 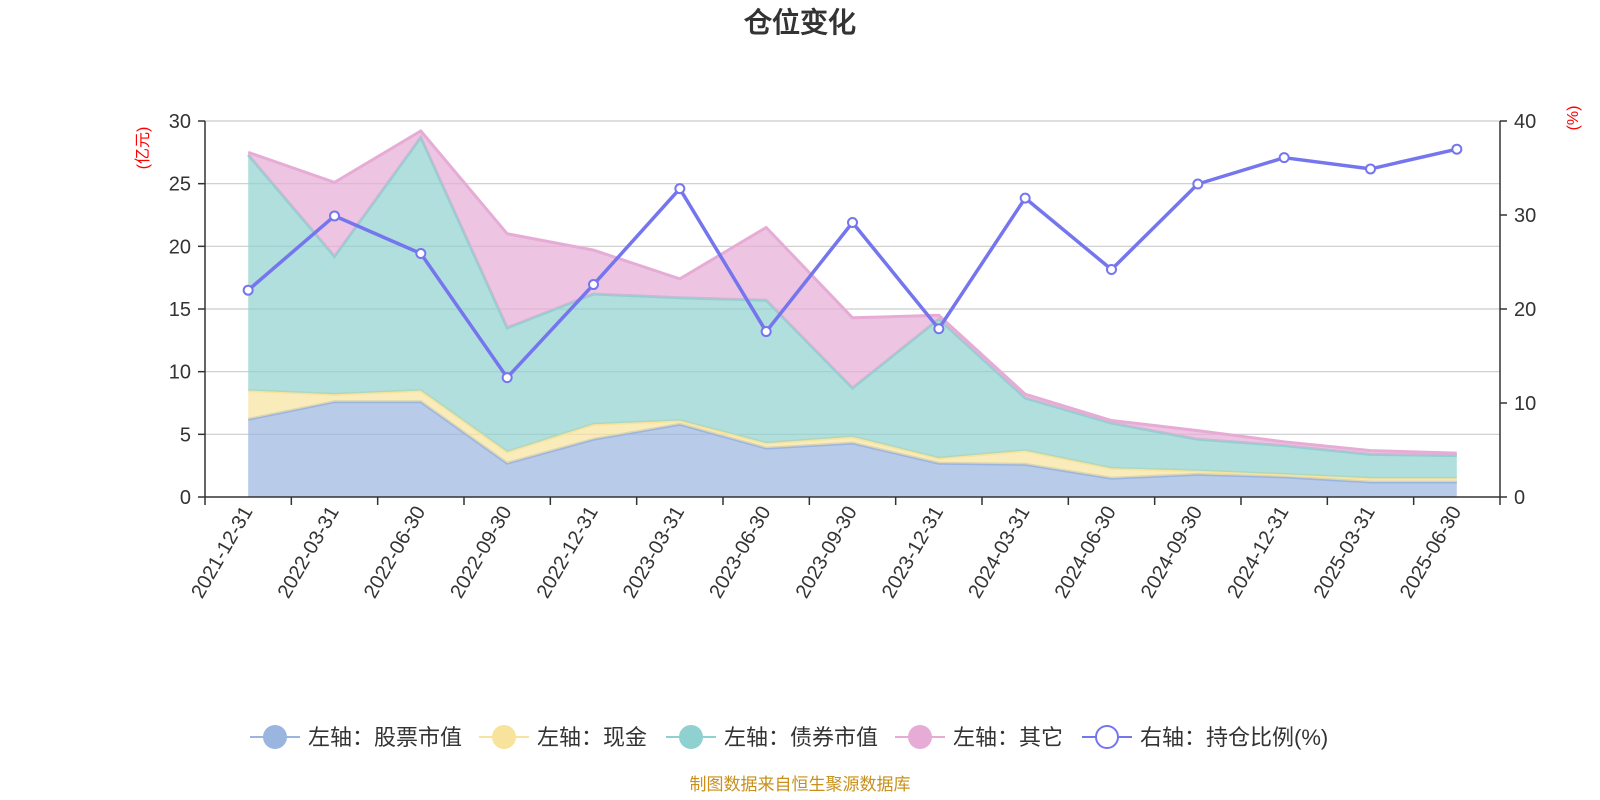 I want to click on legend-label-bond: 左轴：债券市值, so click(x=801, y=737).